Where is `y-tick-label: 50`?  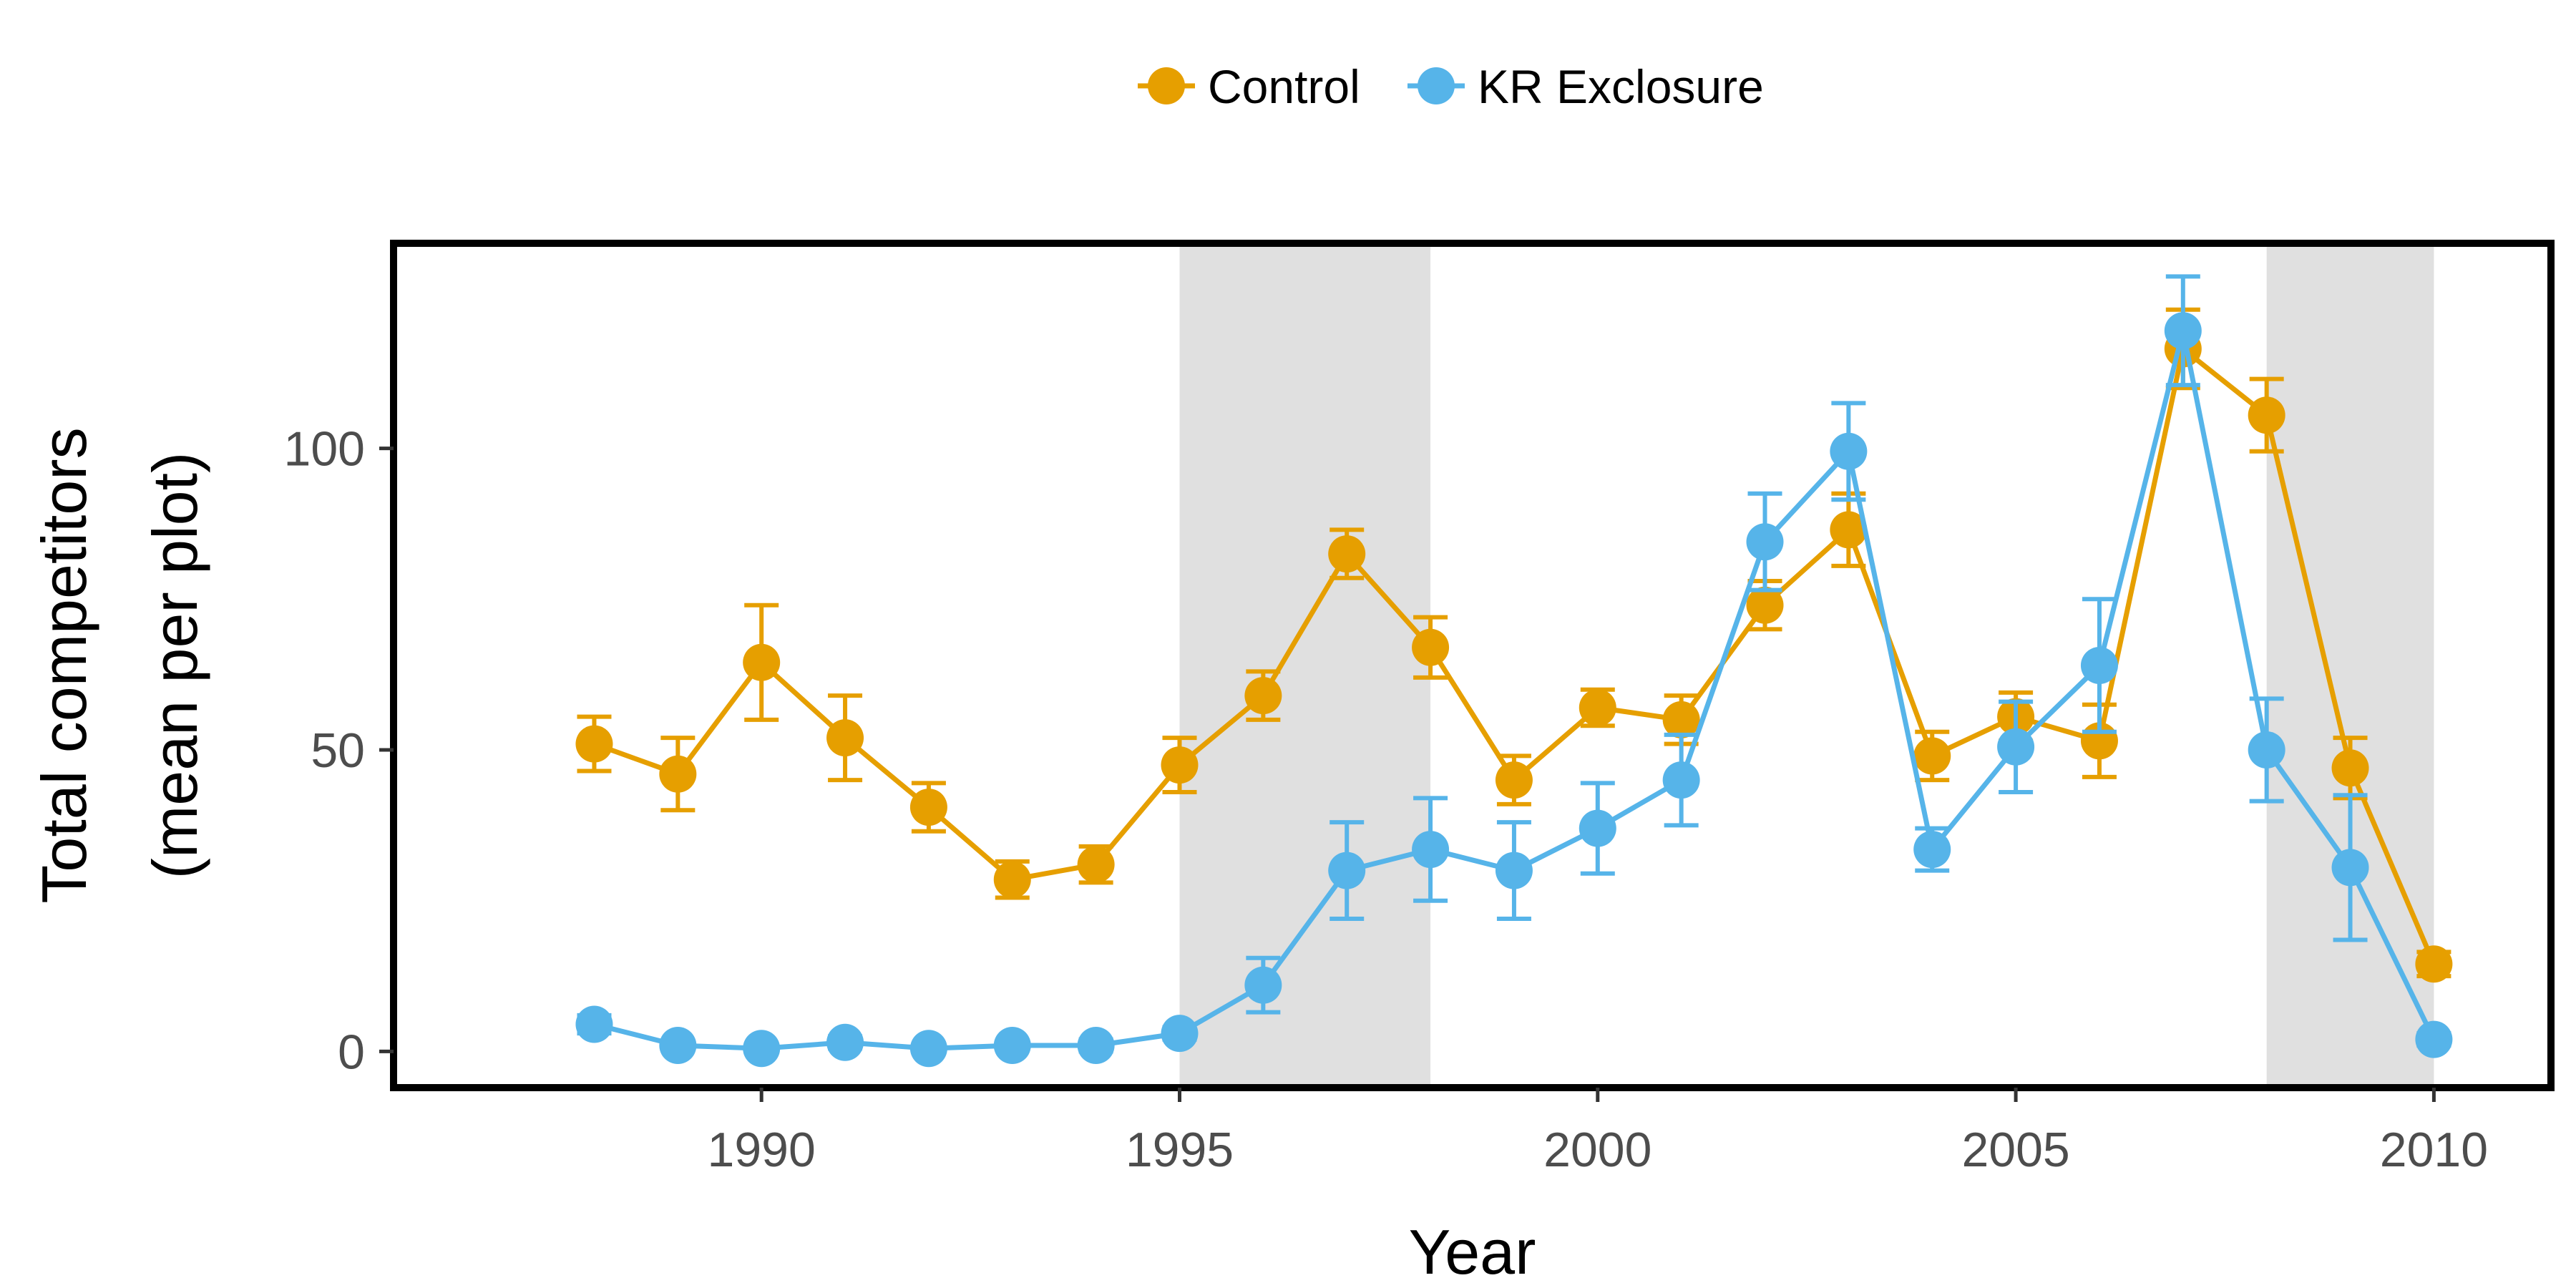
y-tick-label: 50 is located at coordinates (338, 750).